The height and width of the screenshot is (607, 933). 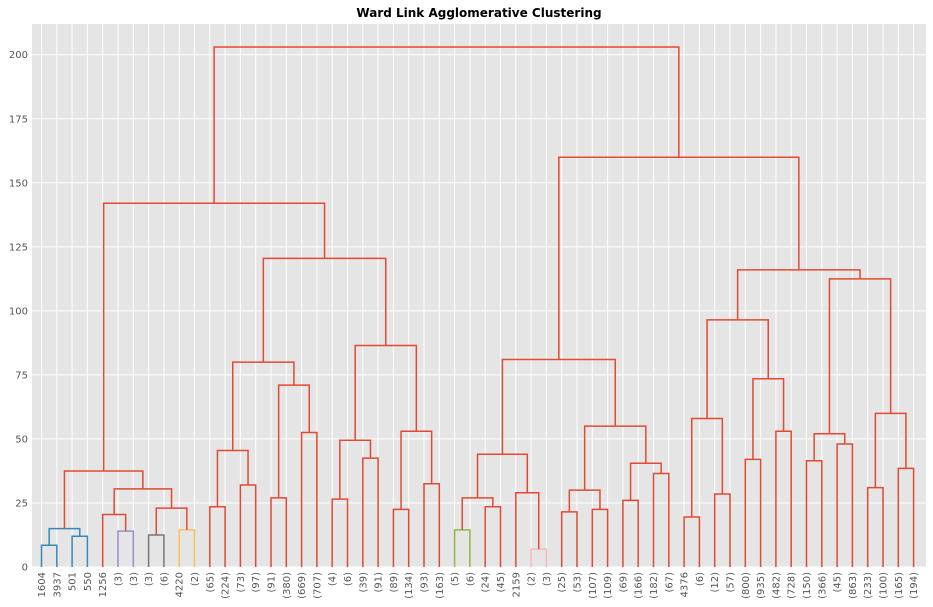 What do you see at coordinates (685, 584) in the screenshot?
I see `leaf-label: 4376` at bounding box center [685, 584].